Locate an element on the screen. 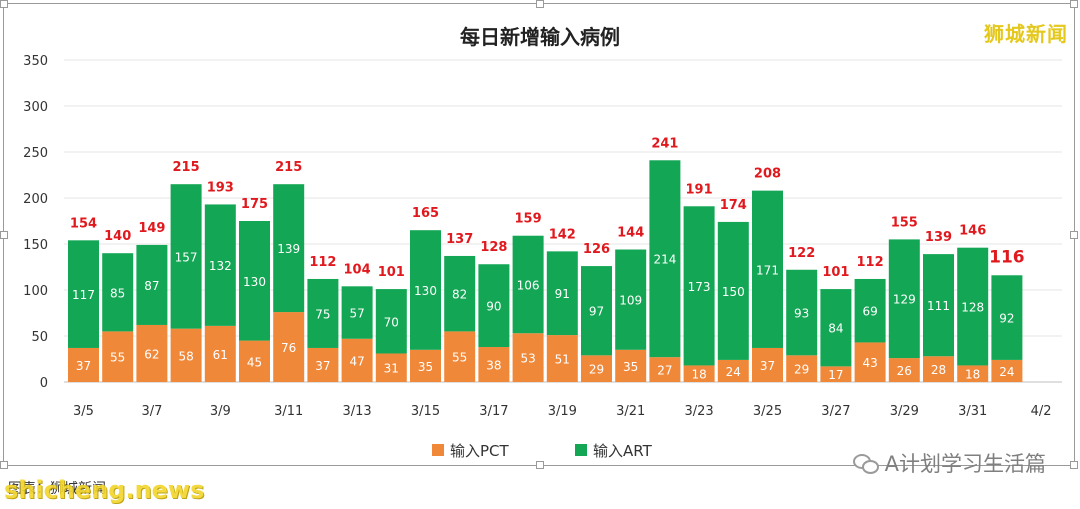 The height and width of the screenshot is (509, 1080). x-tick-label: 3/9 is located at coordinates (220, 411).